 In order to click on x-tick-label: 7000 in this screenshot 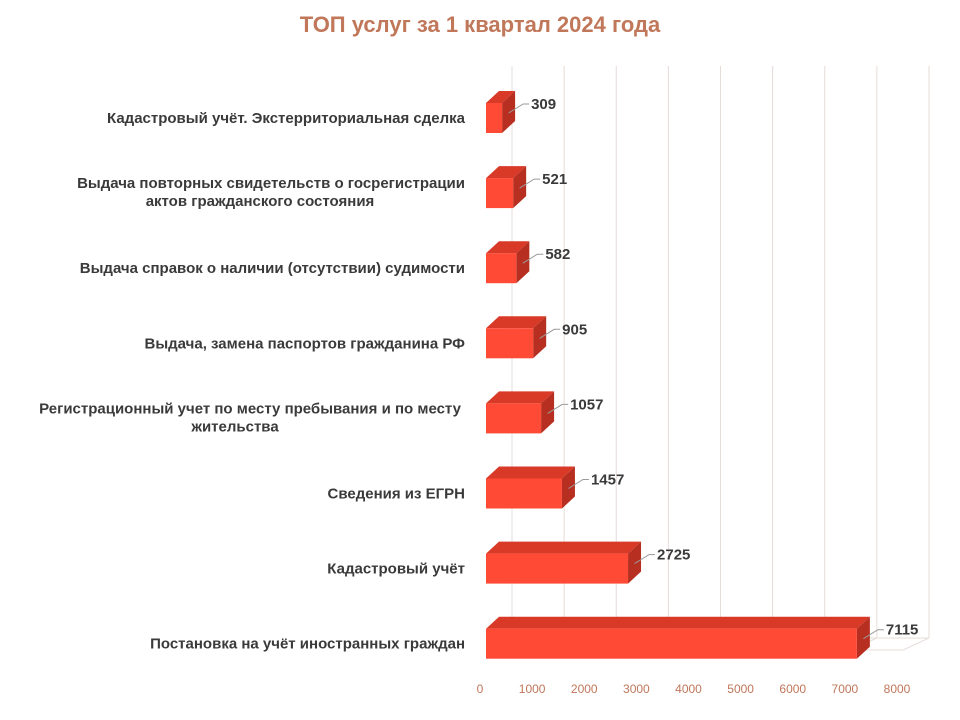, I will do `click(845, 689)`.